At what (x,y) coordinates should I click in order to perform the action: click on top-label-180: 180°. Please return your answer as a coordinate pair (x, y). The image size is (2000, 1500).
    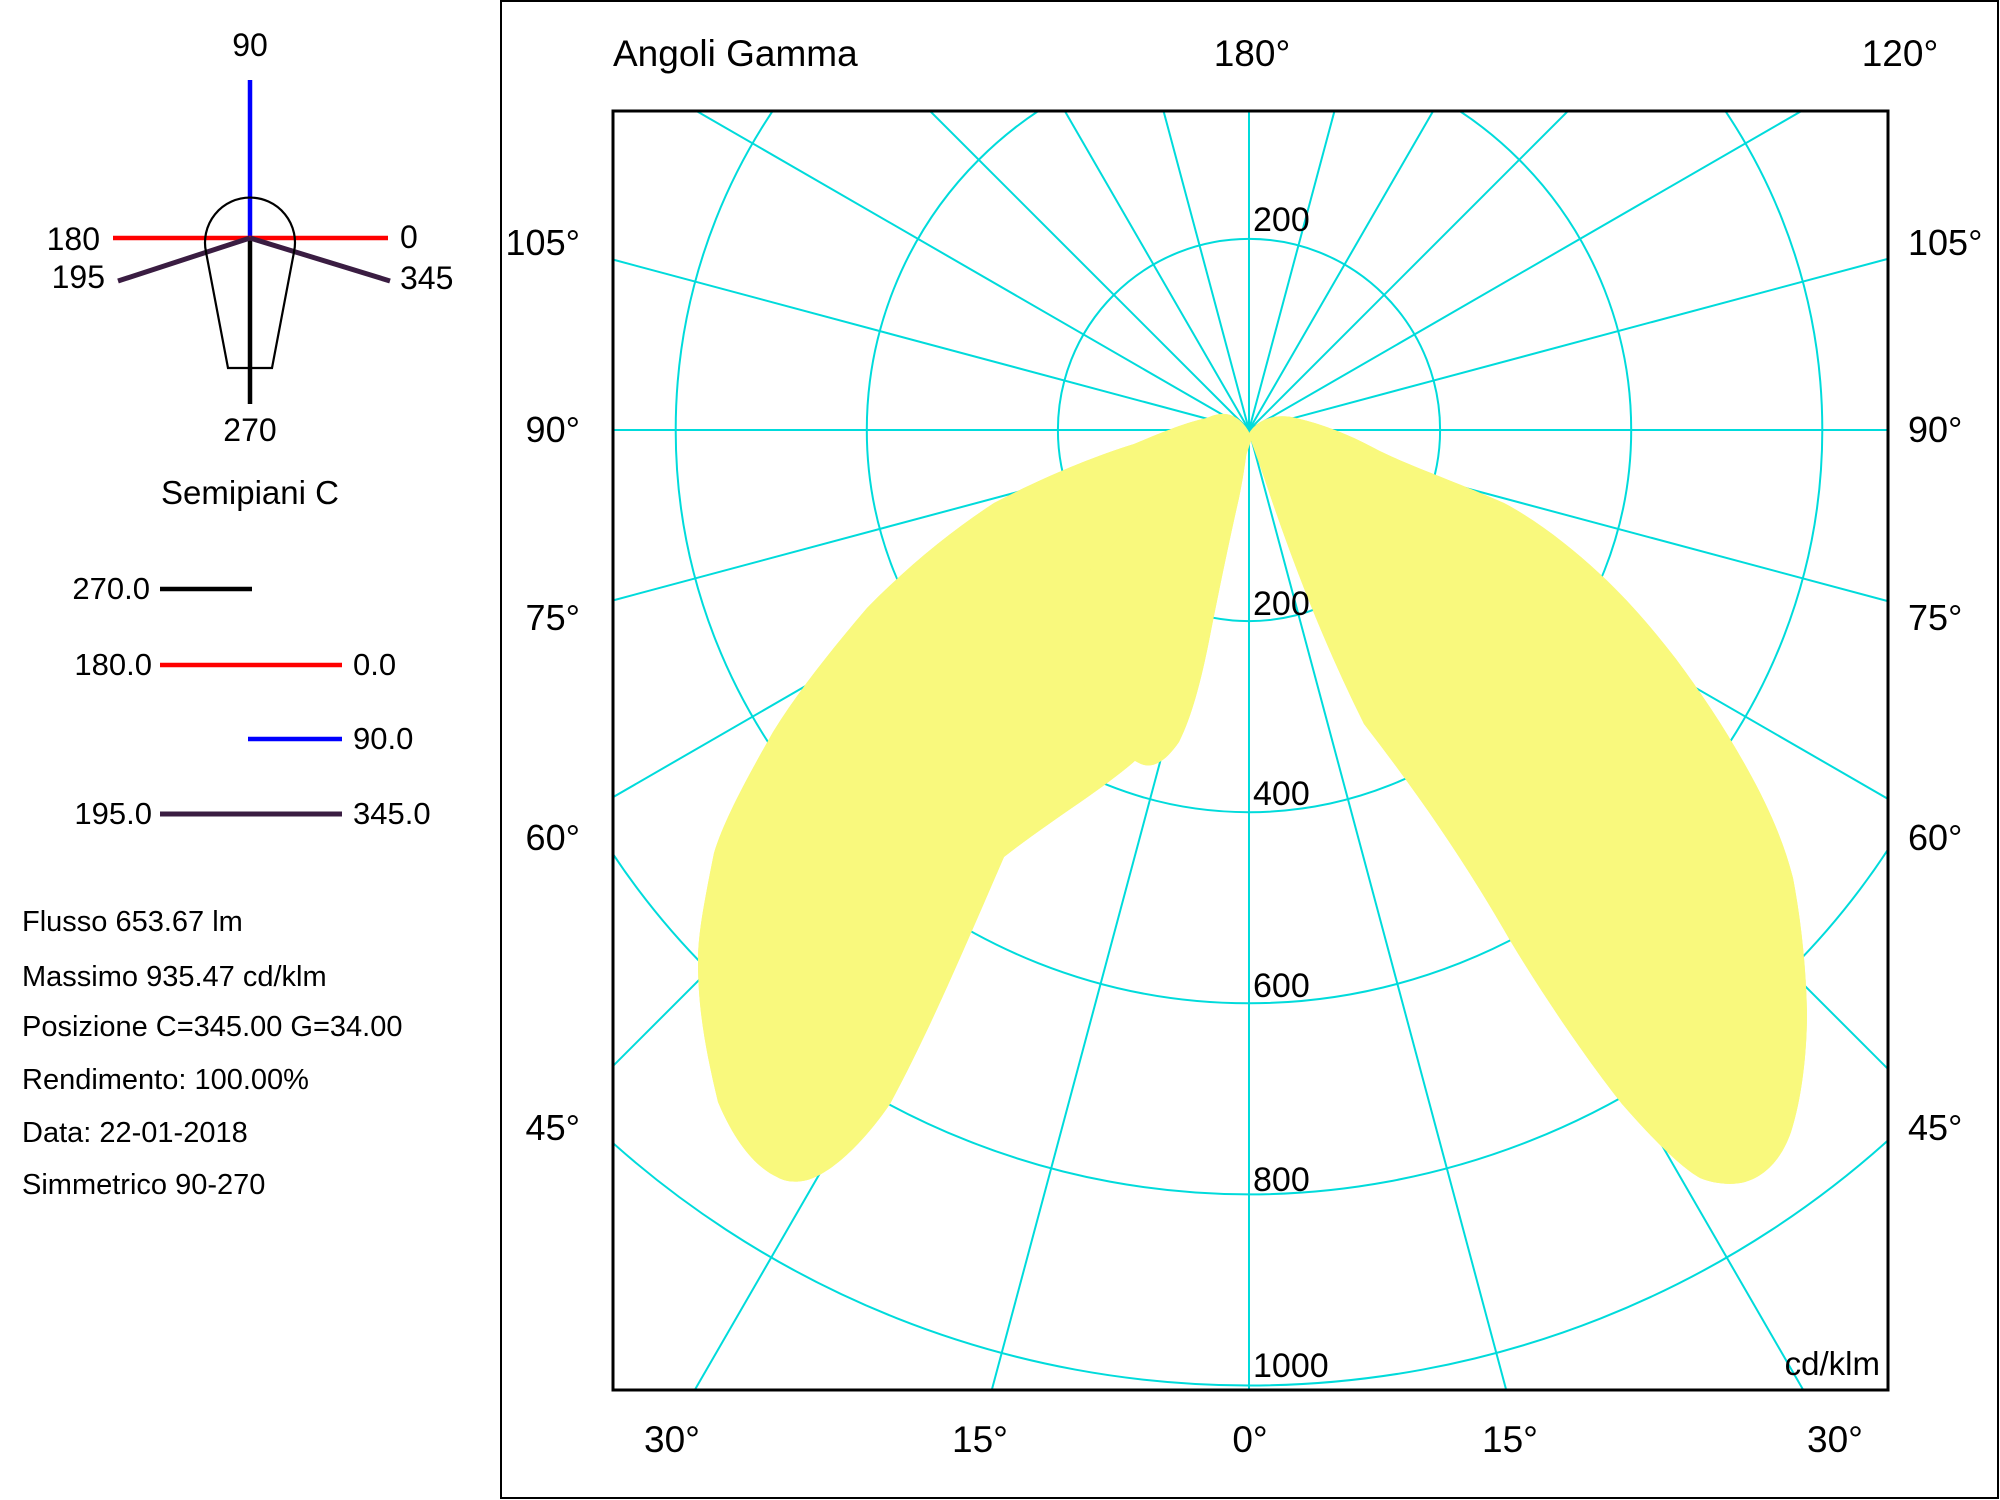
    Looking at the image, I should click on (1252, 53).